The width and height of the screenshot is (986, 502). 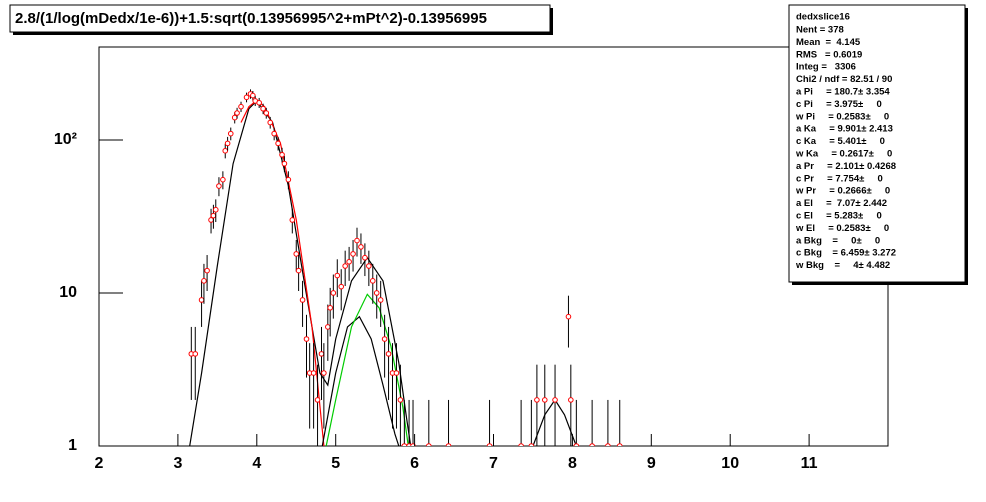 I want to click on stats-row: w Ka = 0.2617± 0, so click(x=843, y=154).